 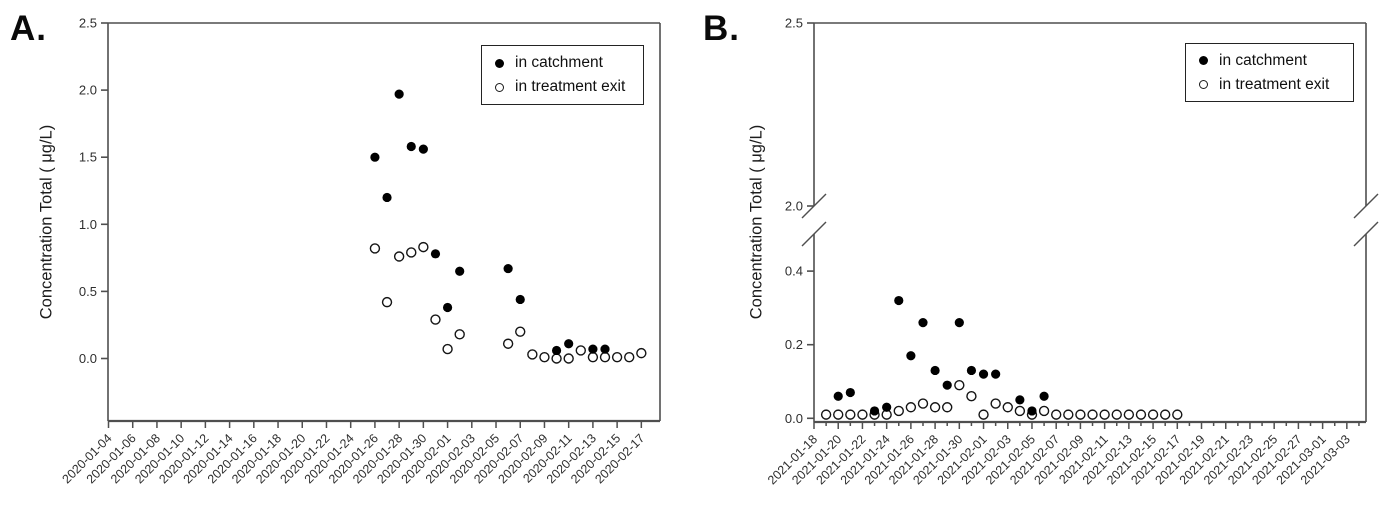 I want to click on panel-b-label: B., so click(x=721, y=28).